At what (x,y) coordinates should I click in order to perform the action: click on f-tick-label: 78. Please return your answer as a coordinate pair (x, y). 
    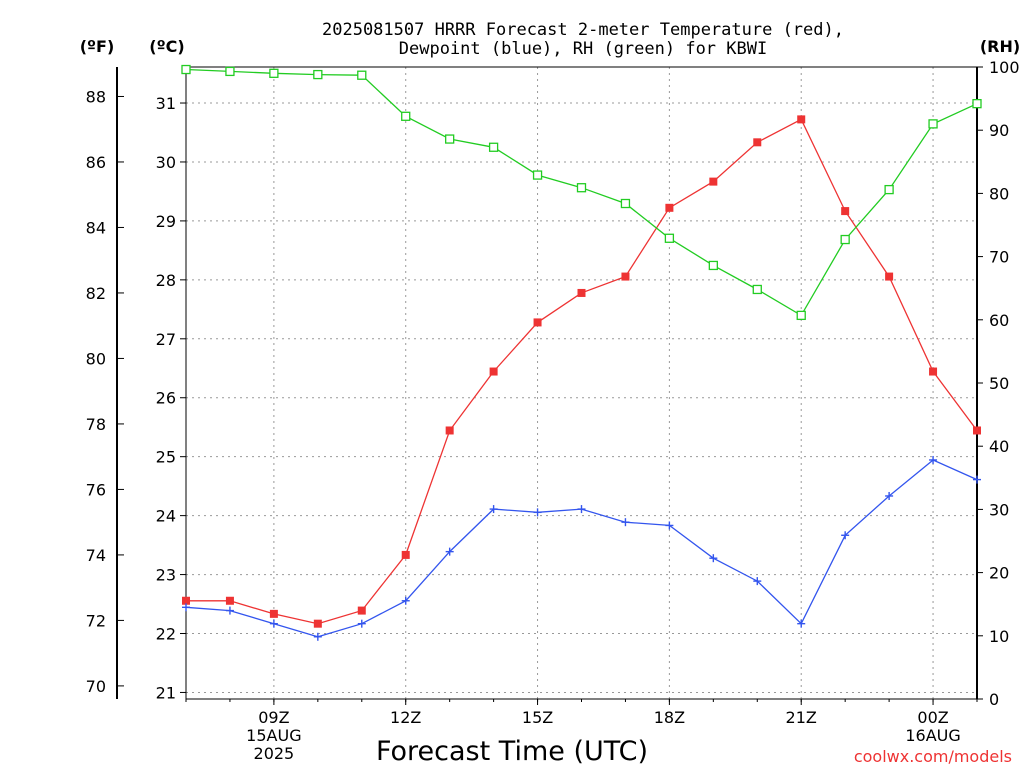
    Looking at the image, I should click on (96, 424).